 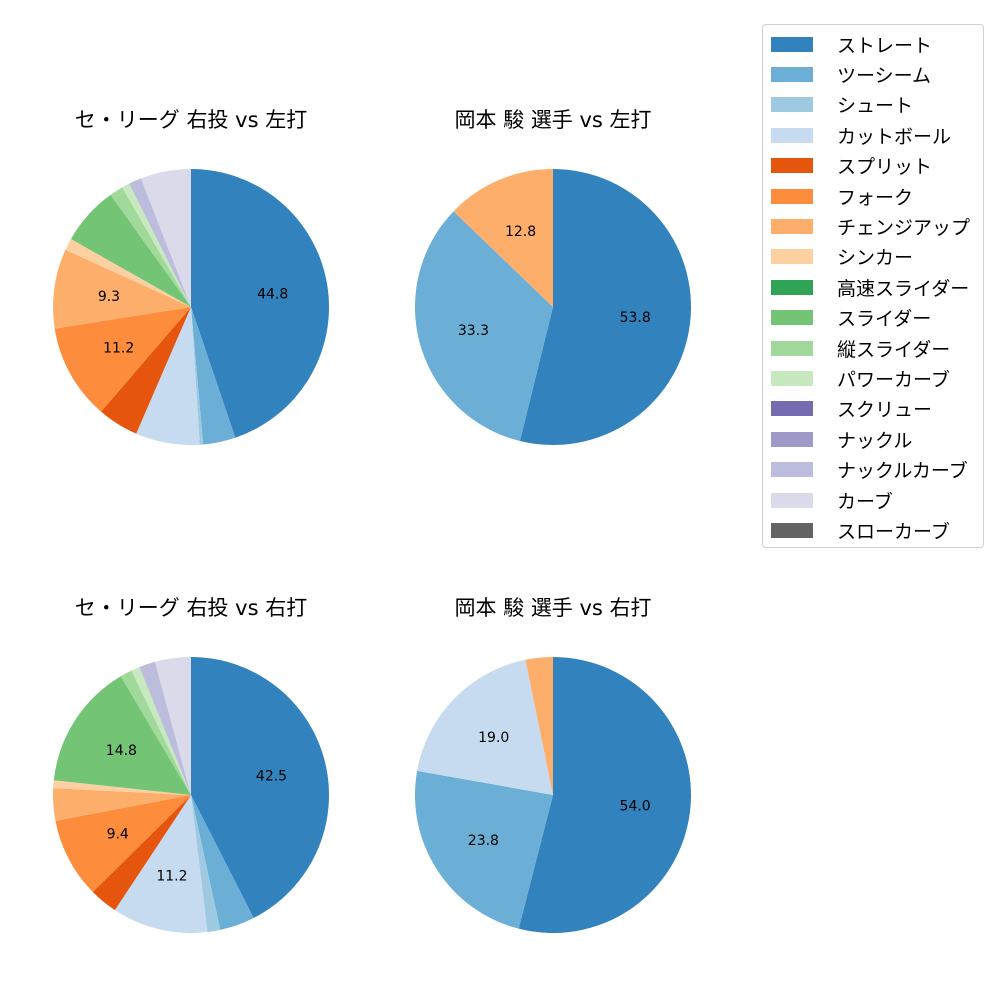 I want to click on slice-value-label: 14.8, so click(x=121, y=751).